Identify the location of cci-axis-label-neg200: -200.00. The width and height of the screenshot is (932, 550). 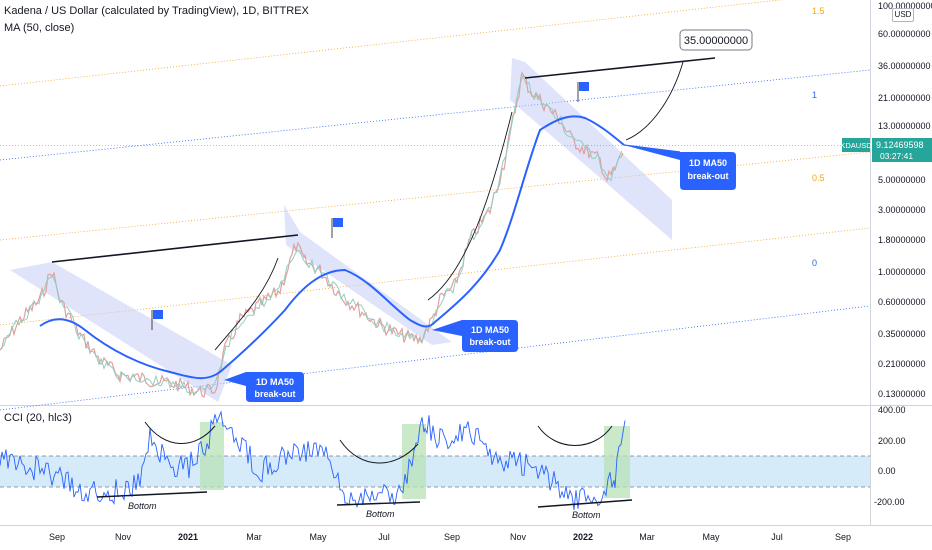
(889, 502).